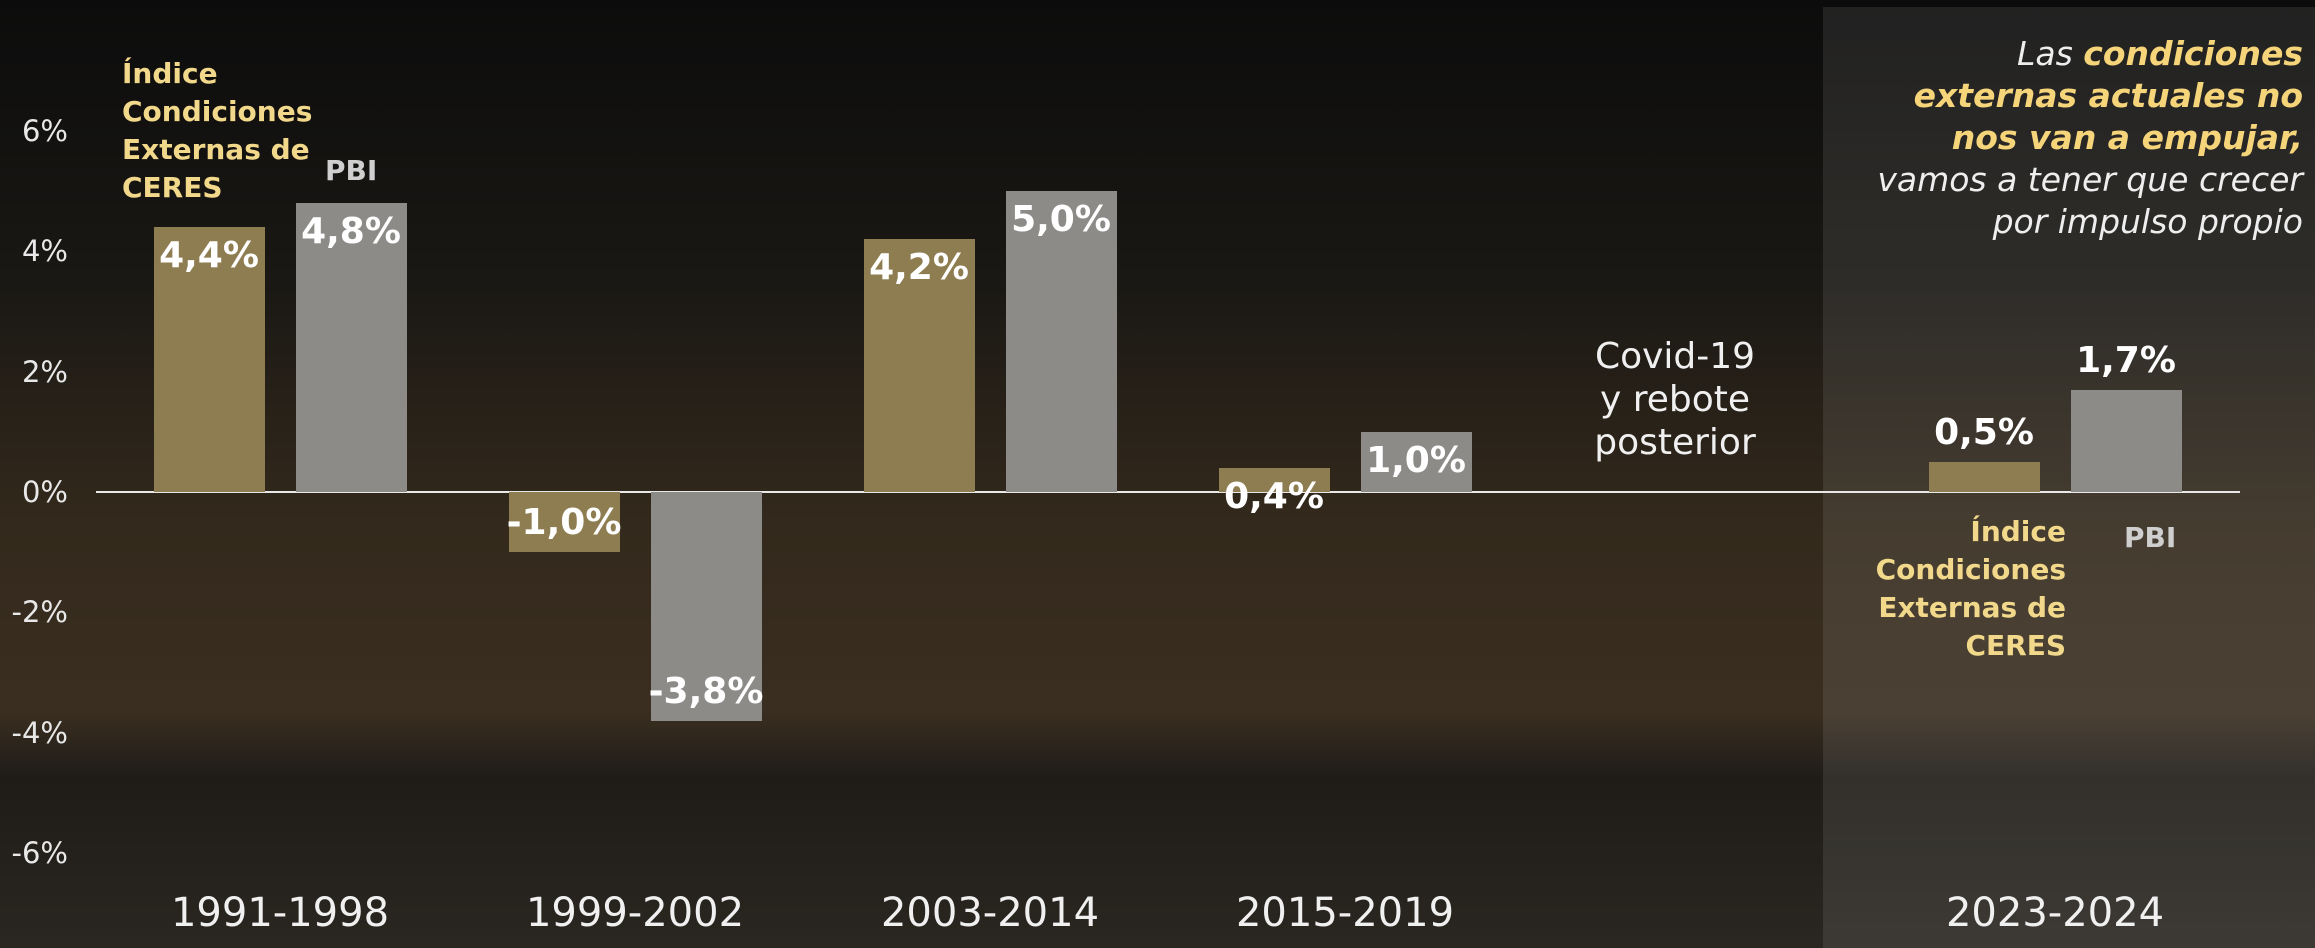 The height and width of the screenshot is (948, 2315). Describe the element at coordinates (2050, 53) in the screenshot. I see `callout-text: Las` at that location.